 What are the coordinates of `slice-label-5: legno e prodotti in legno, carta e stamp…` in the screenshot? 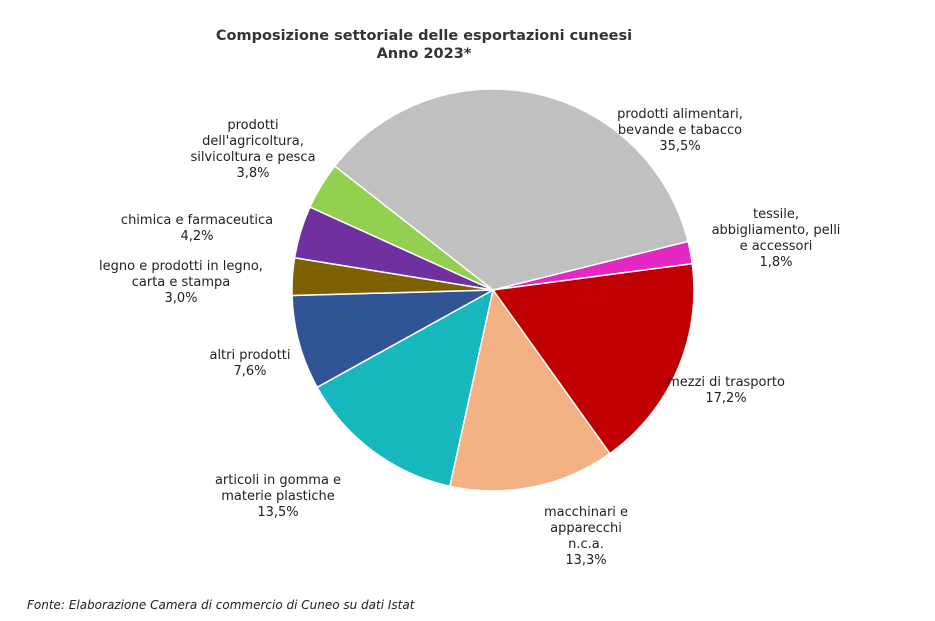 It's located at (181, 283).